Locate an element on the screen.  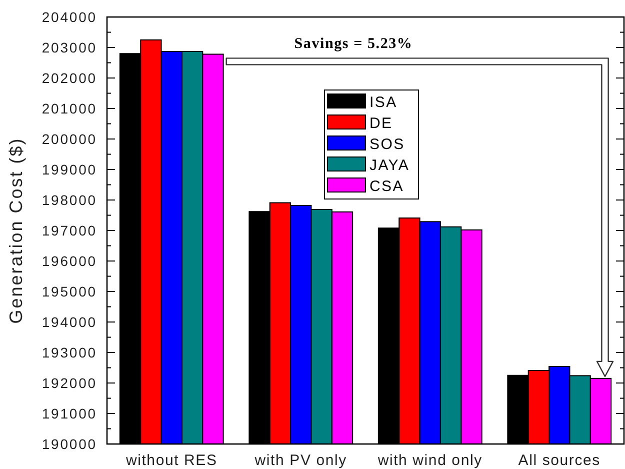
y-tick-label: 193000 is located at coordinates (69, 352).